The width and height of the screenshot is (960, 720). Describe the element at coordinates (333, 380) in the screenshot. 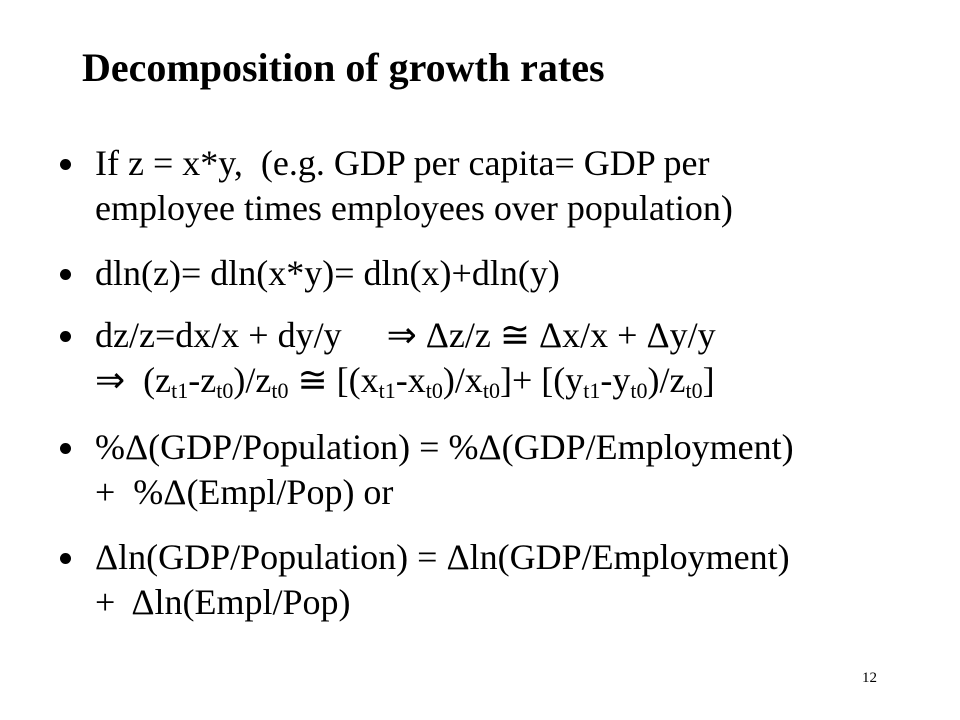

I see `text-run: ≅ [(x` at that location.